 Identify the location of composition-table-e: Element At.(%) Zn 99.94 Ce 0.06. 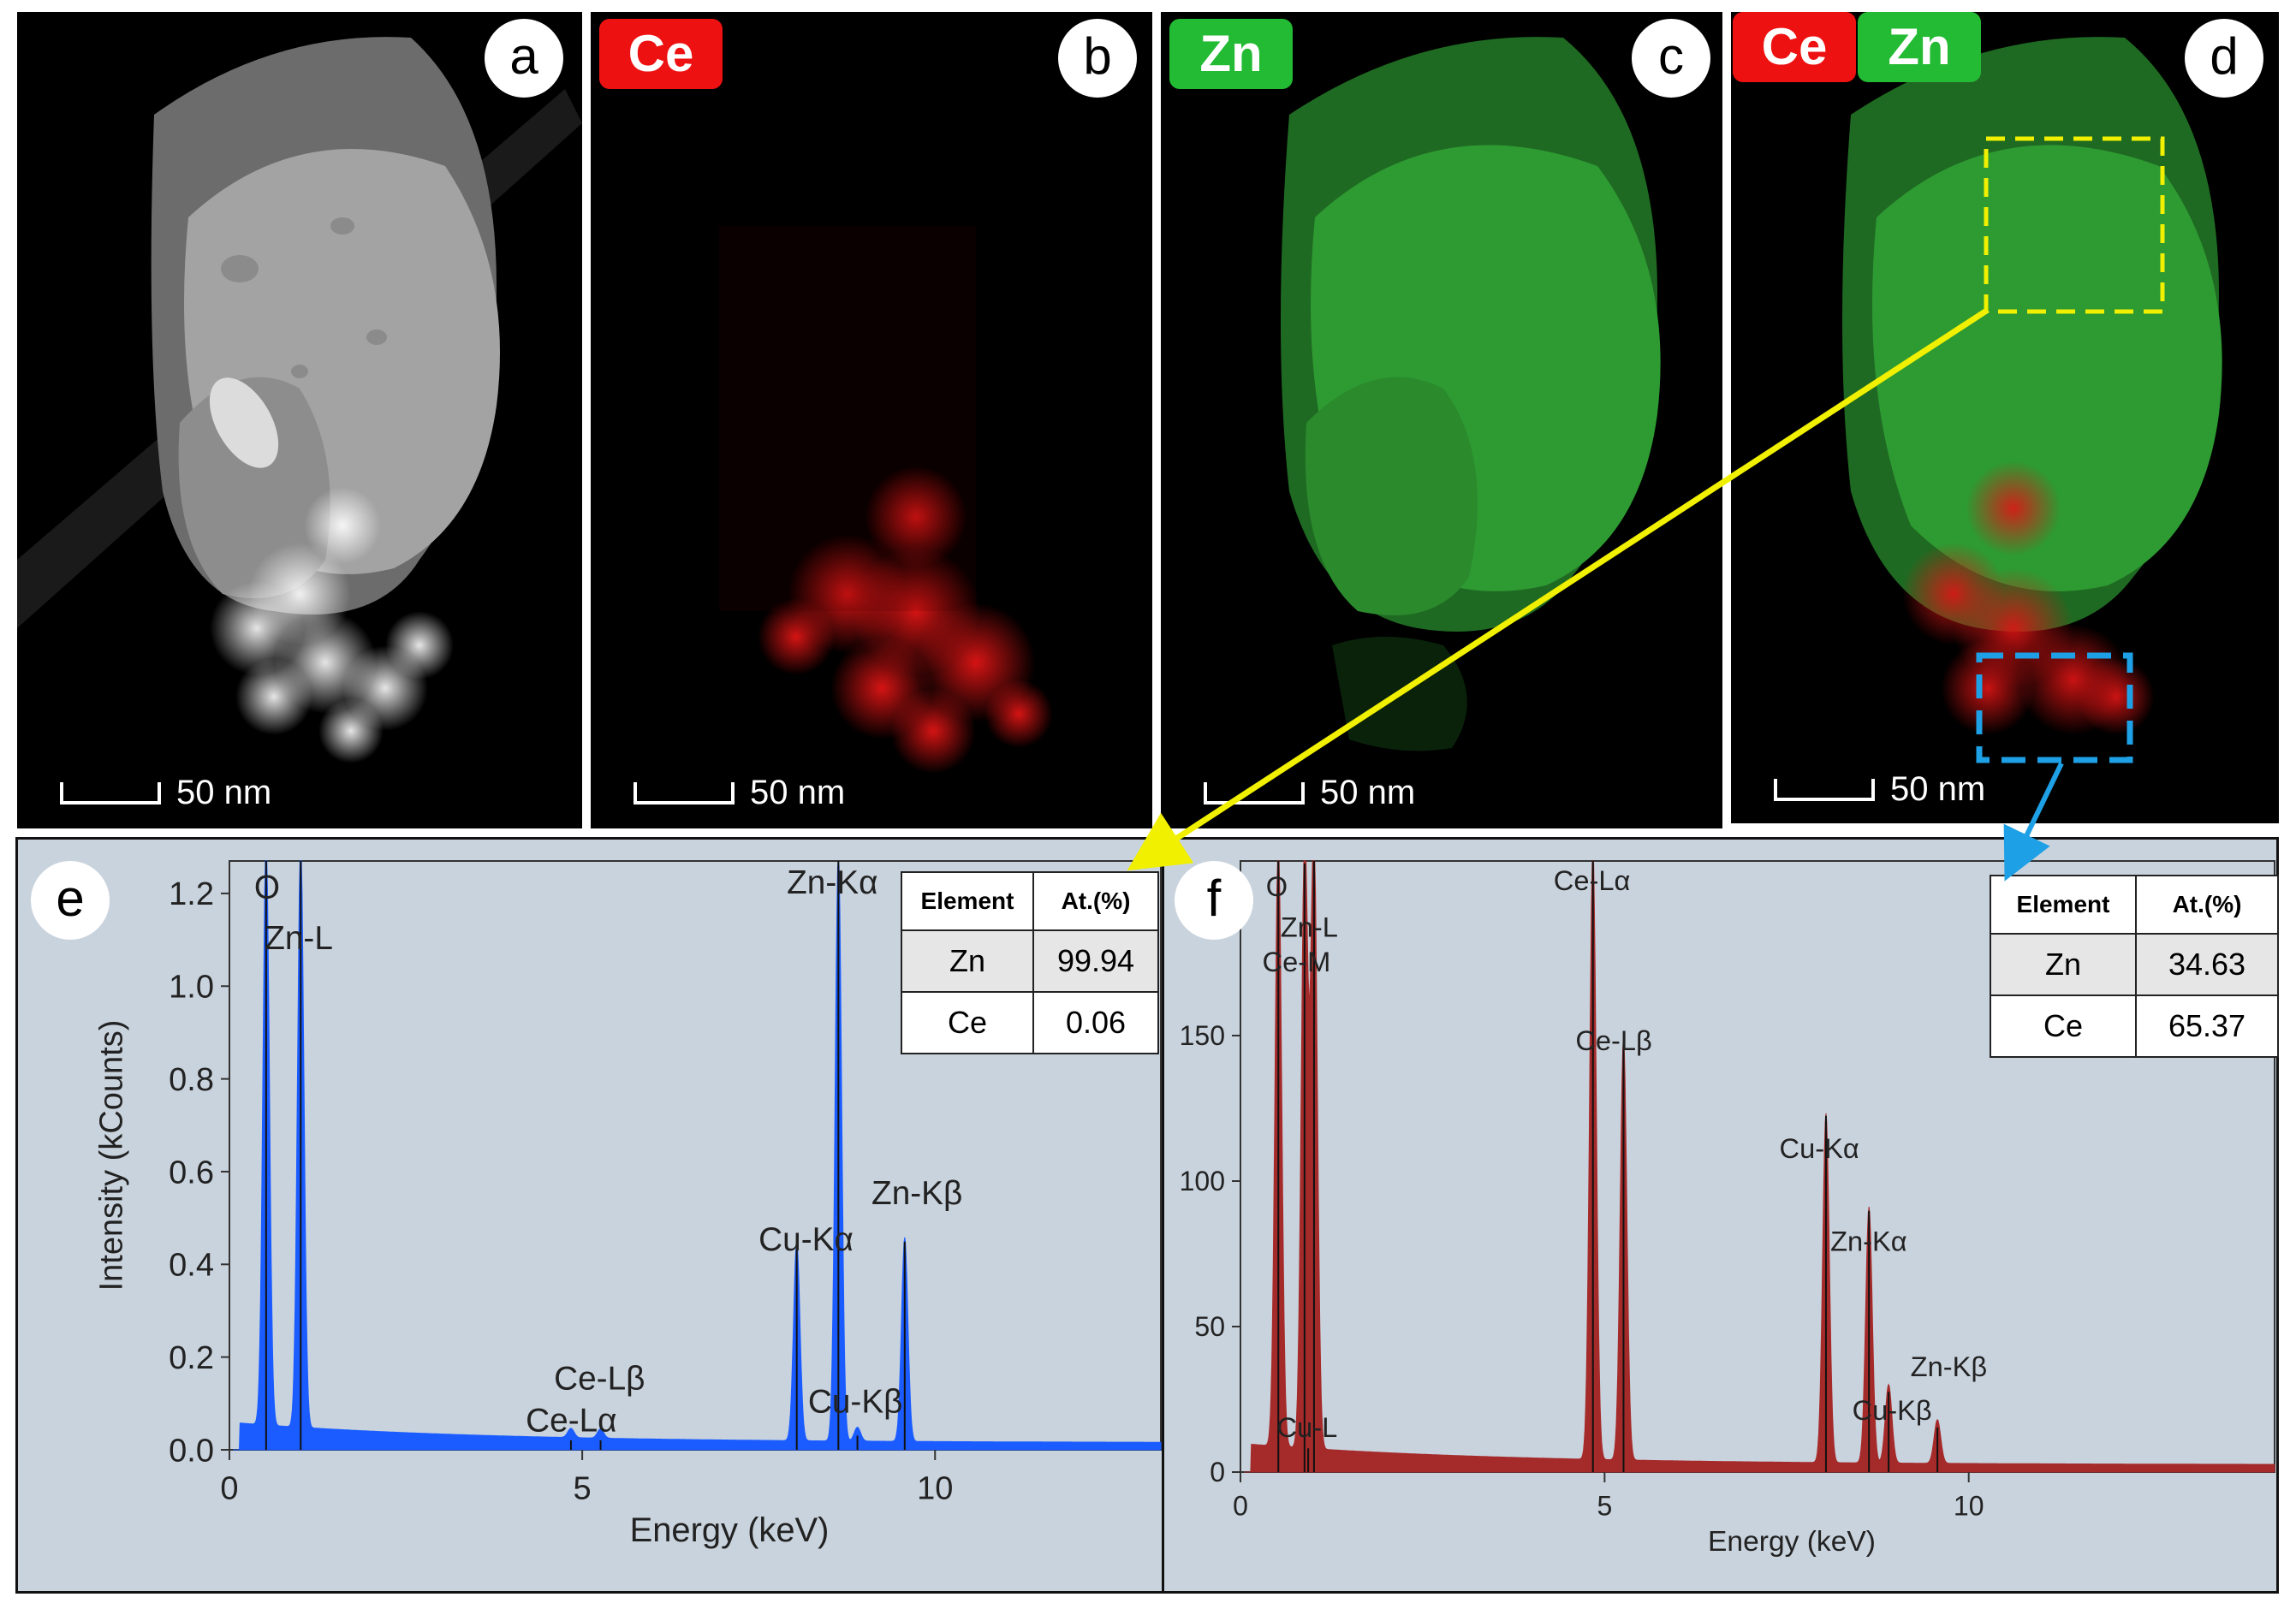
(1030, 963).